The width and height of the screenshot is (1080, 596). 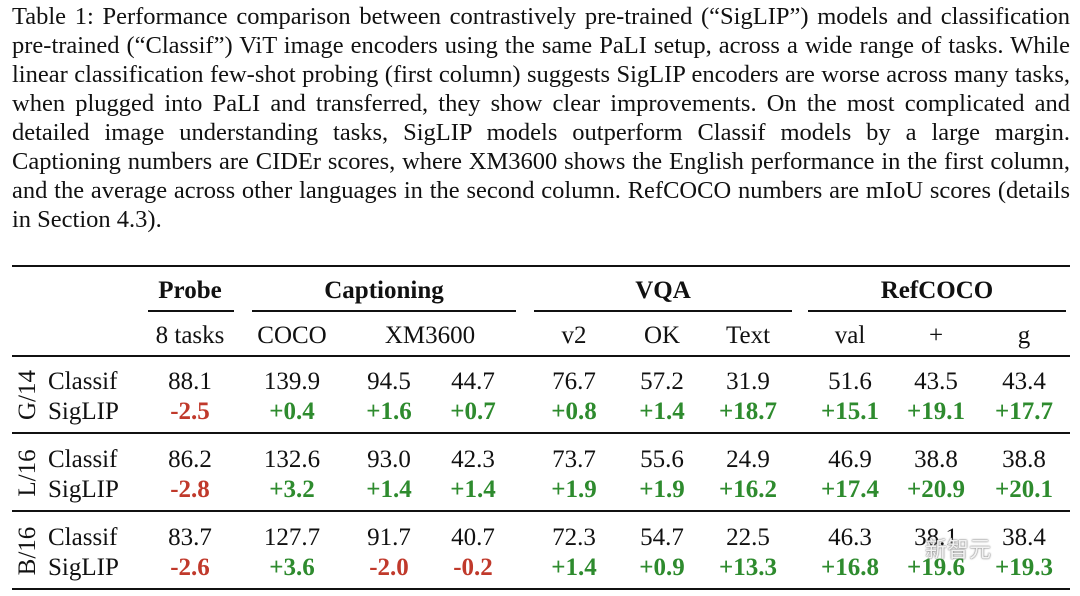 I want to click on group-header-captioning: Captioning, so click(x=384, y=290).